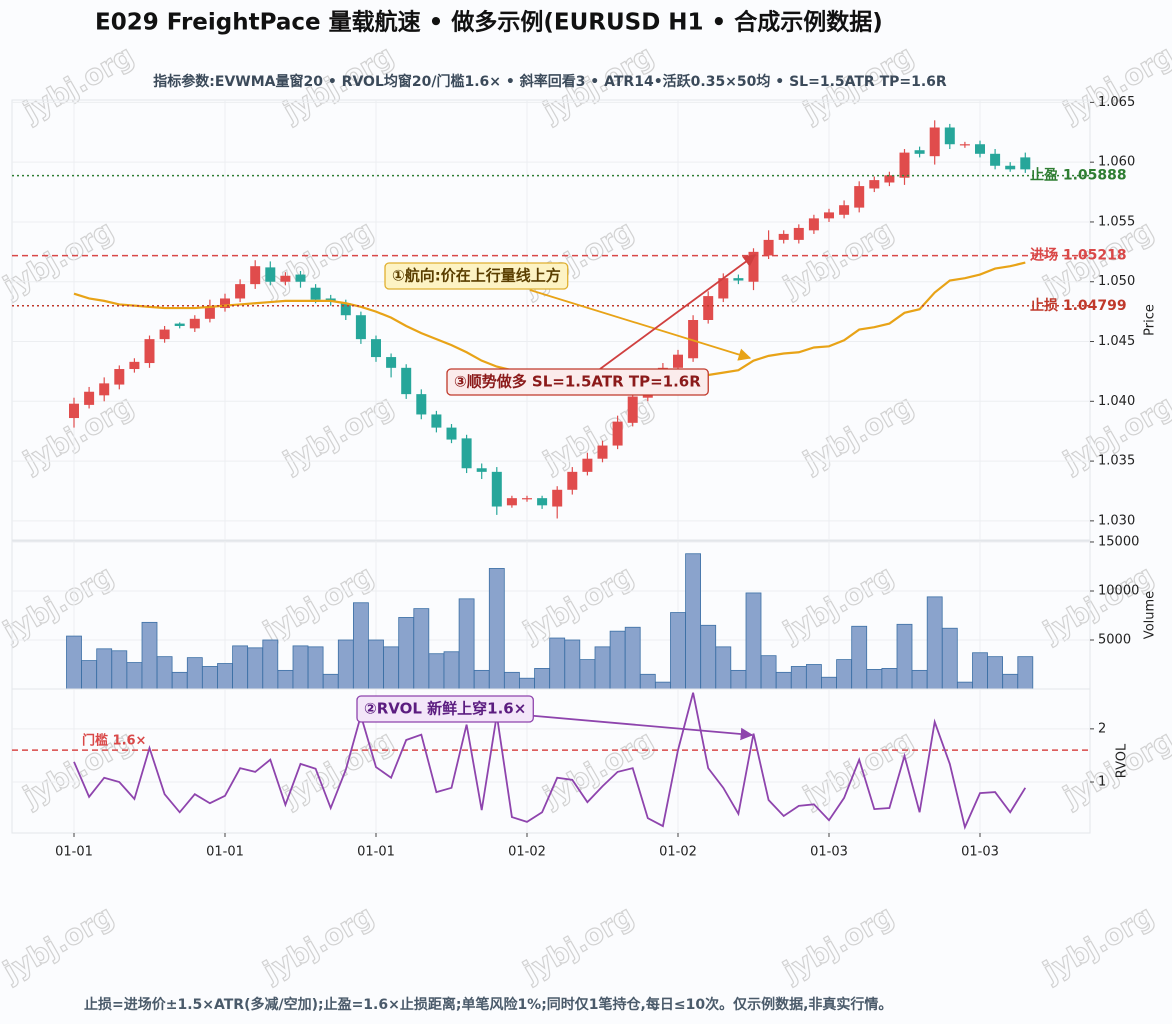 The width and height of the screenshot is (1172, 1024). I want to click on y-tick-label: 1, so click(1102, 781).